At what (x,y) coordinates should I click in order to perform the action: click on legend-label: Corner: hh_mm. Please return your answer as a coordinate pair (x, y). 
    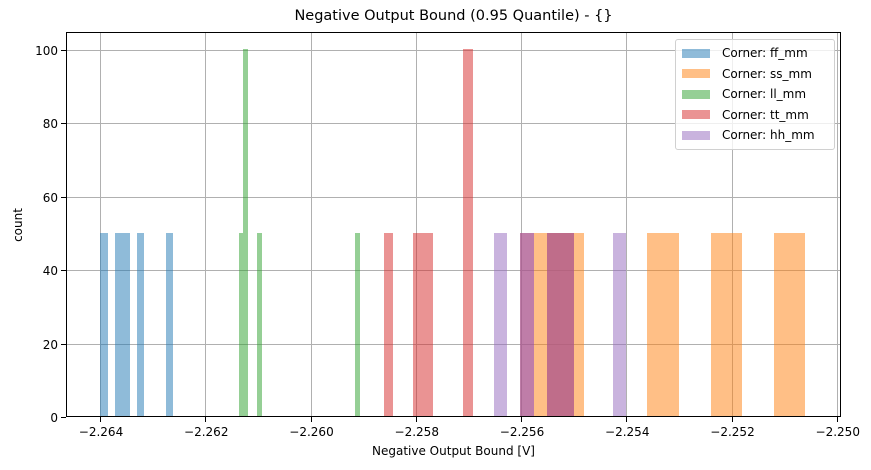
    Looking at the image, I should click on (768, 135).